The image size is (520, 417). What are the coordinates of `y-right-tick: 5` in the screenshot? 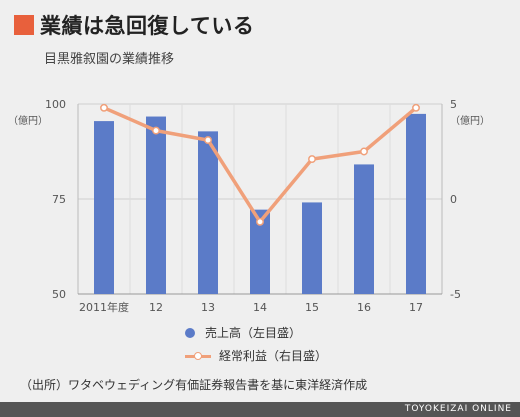 It's located at (453, 104).